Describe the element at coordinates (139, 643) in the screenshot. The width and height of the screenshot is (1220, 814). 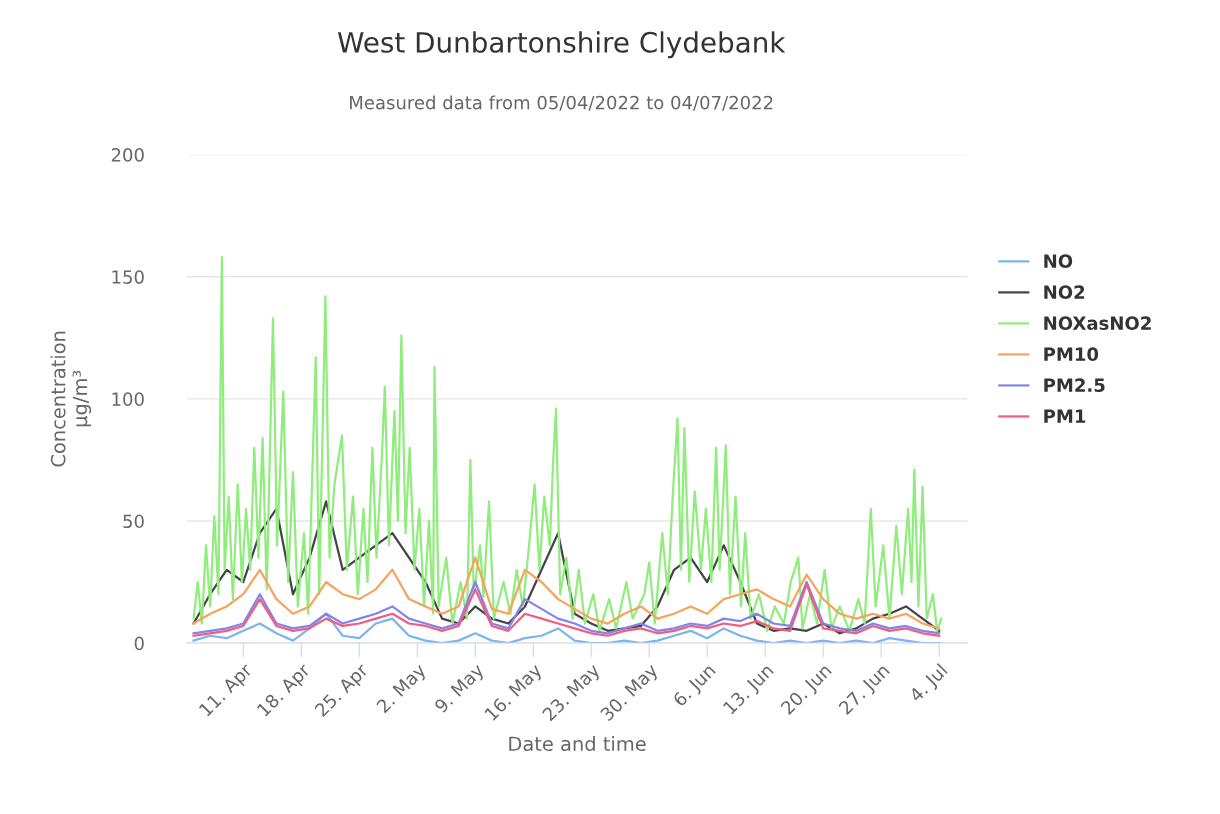
I see `y-tick-label: 0` at that location.